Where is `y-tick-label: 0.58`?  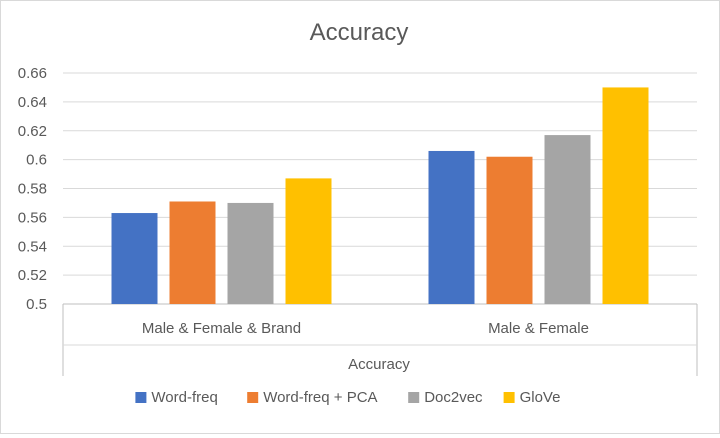
y-tick-label: 0.58 is located at coordinates (32, 189).